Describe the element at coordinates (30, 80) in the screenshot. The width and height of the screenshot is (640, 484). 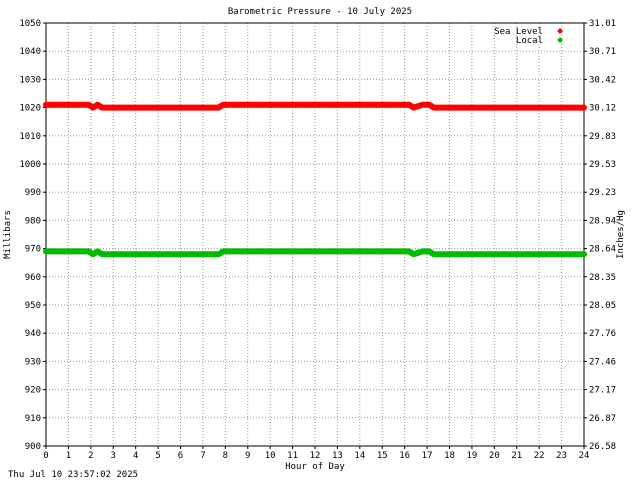
I see `y-tick-label-left: 1030` at that location.